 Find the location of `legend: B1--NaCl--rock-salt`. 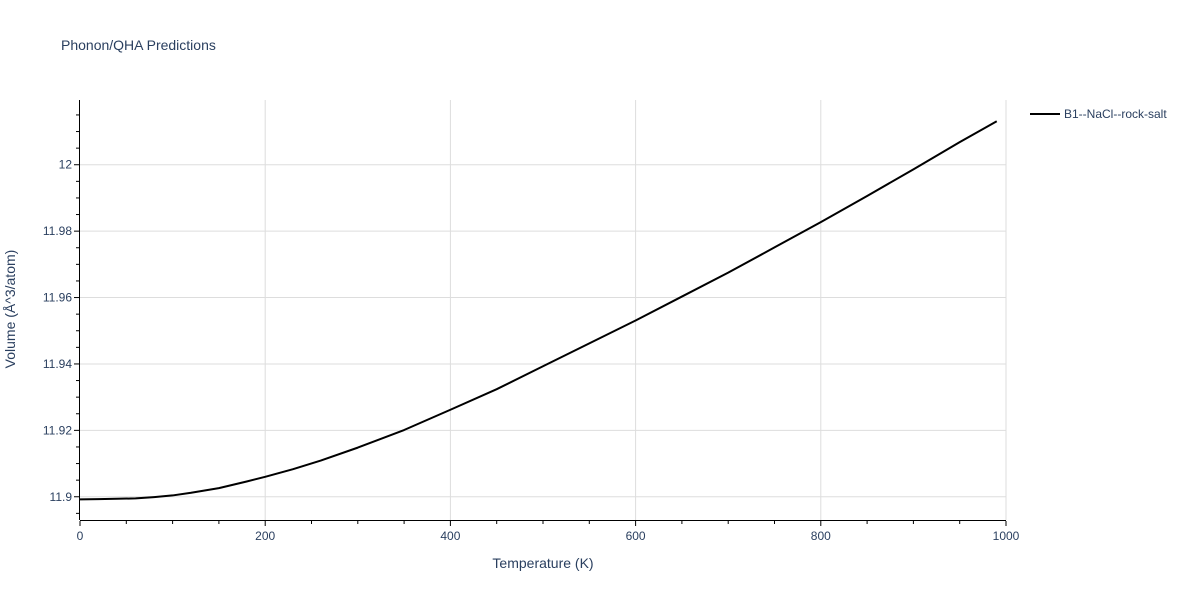

legend: B1--NaCl--rock-salt is located at coordinates (1098, 114).